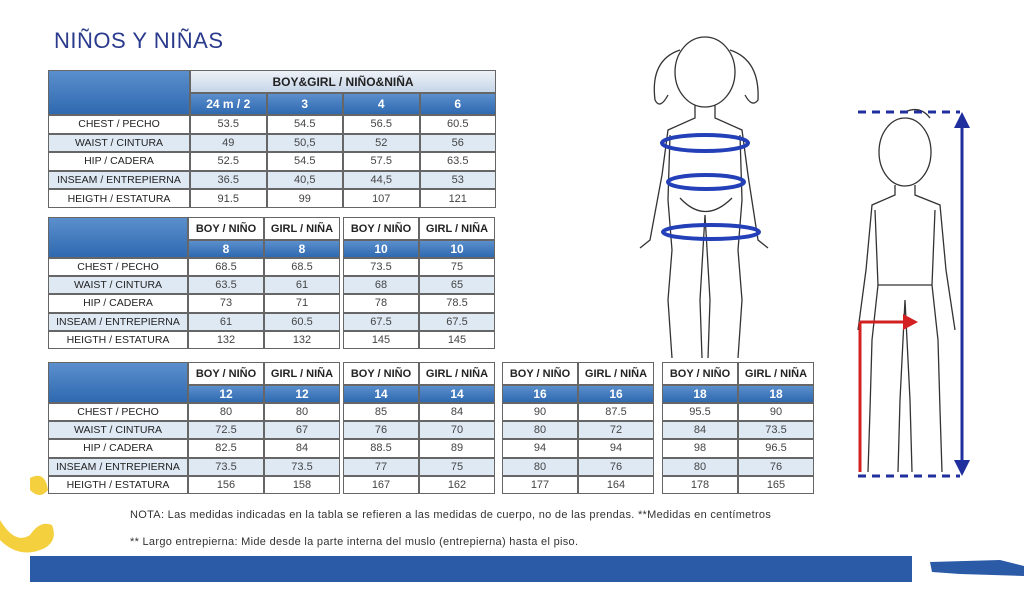 This screenshot has height=611, width=1024. I want to click on value-cell: 77, so click(381, 466).